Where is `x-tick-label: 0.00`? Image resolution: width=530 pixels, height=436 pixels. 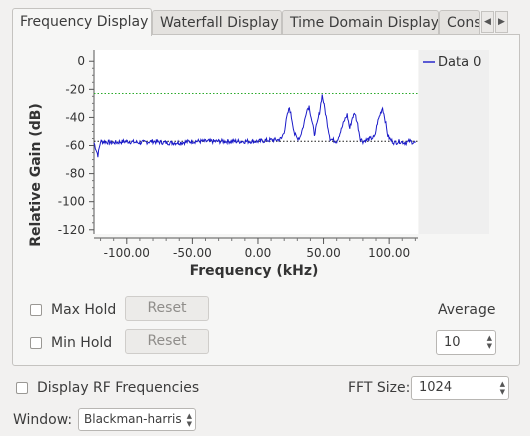 x-tick-label: 0.00 is located at coordinates (258, 253).